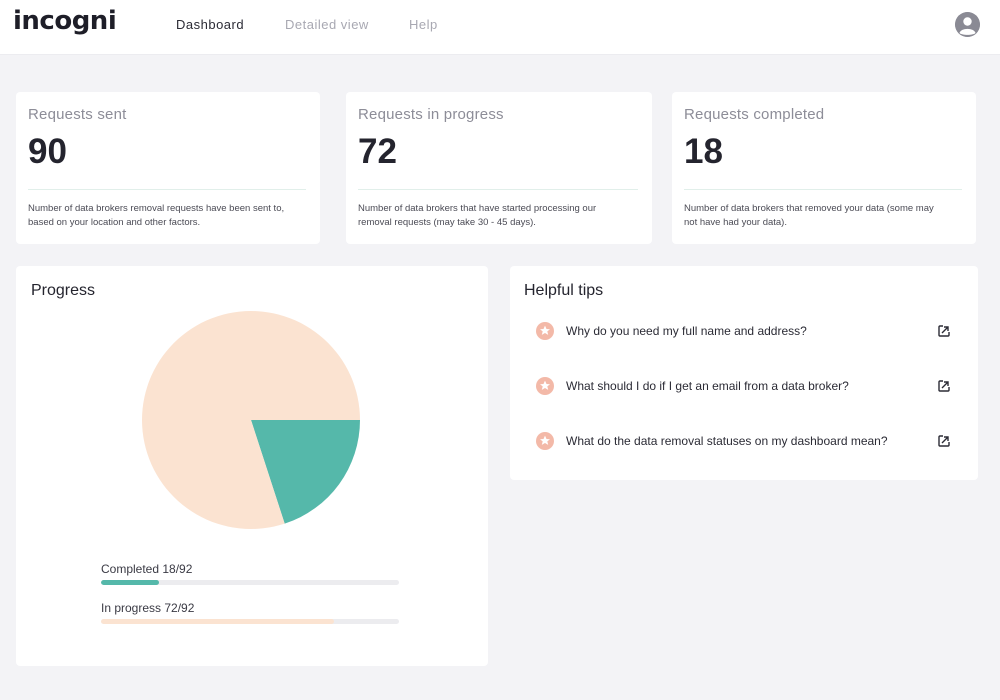  I want to click on nav-detailed-view: Detailed view, so click(327, 24).